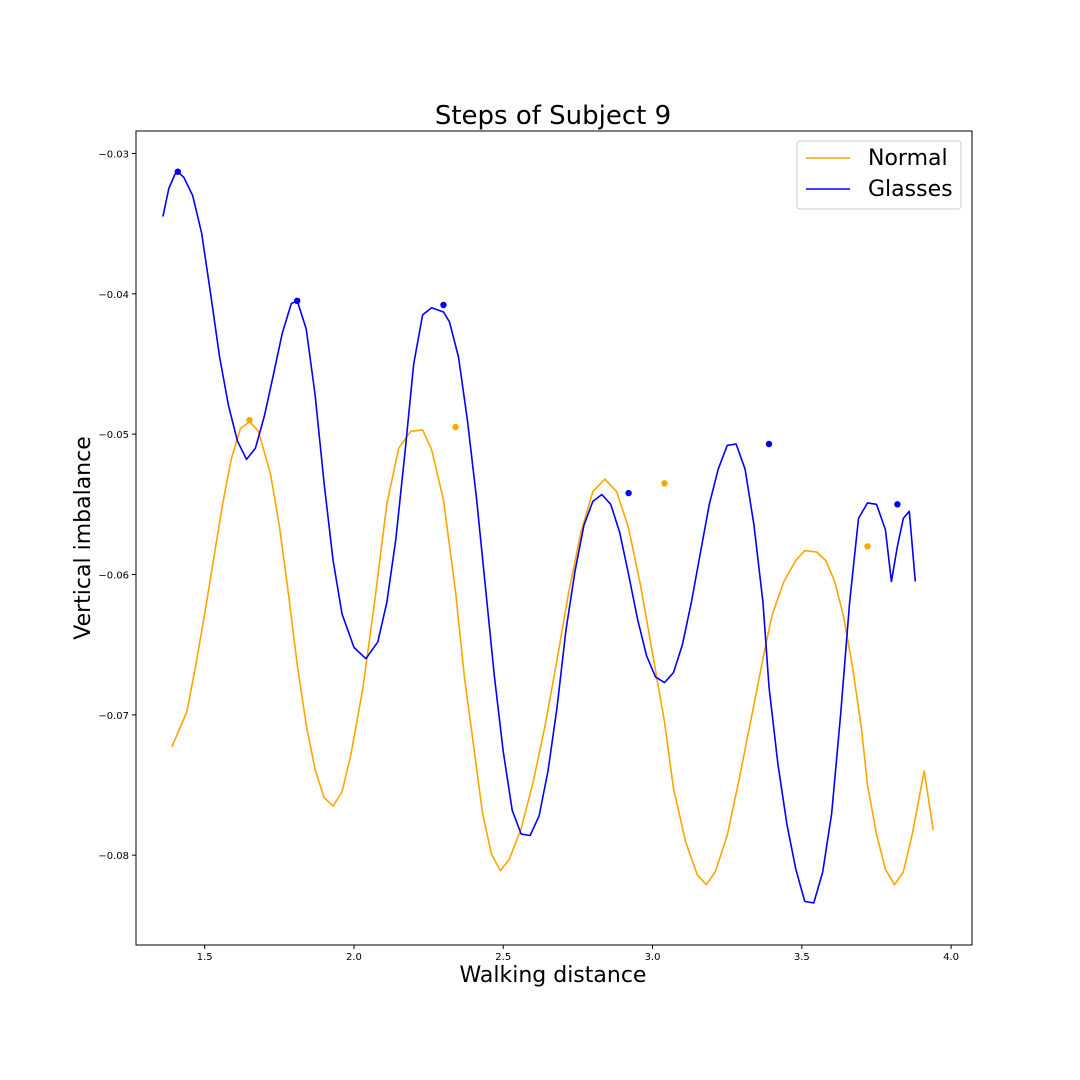 Image resolution: width=1080 pixels, height=1080 pixels. What do you see at coordinates (354, 957) in the screenshot?
I see `x-tick-label: 2.0` at bounding box center [354, 957].